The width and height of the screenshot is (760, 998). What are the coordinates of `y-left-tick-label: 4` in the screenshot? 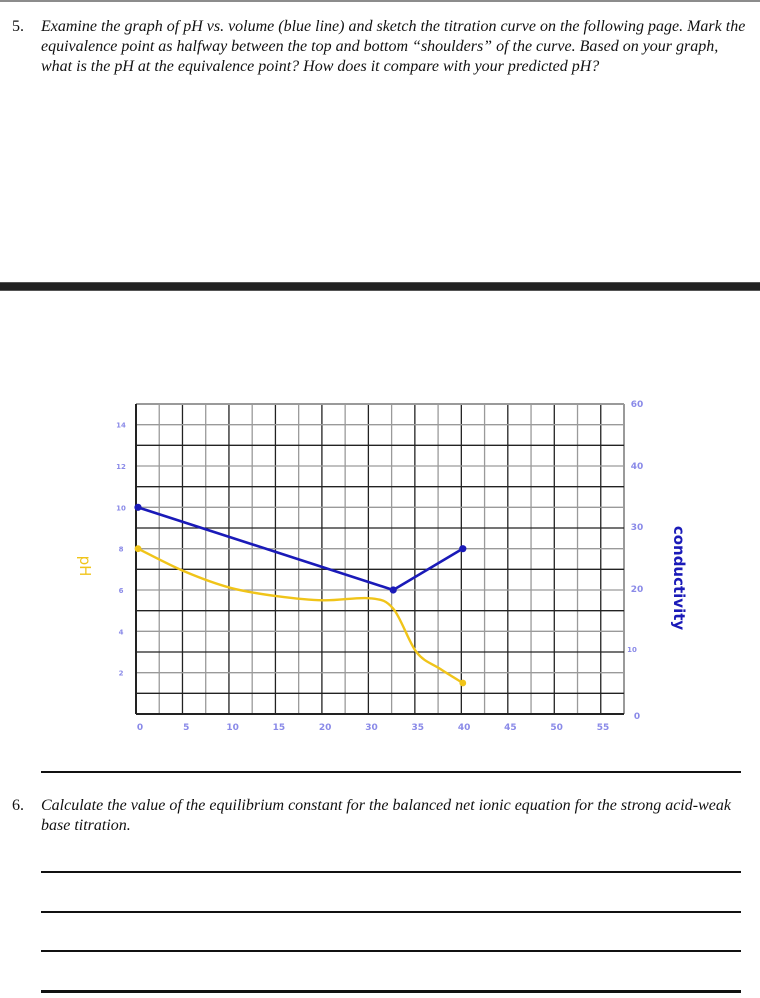 It's located at (121, 632).